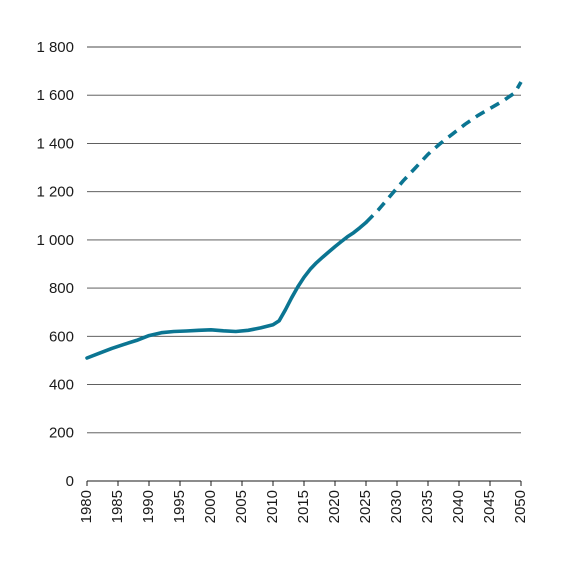  I want to click on x-tick-label: 2050, so click(520, 506).